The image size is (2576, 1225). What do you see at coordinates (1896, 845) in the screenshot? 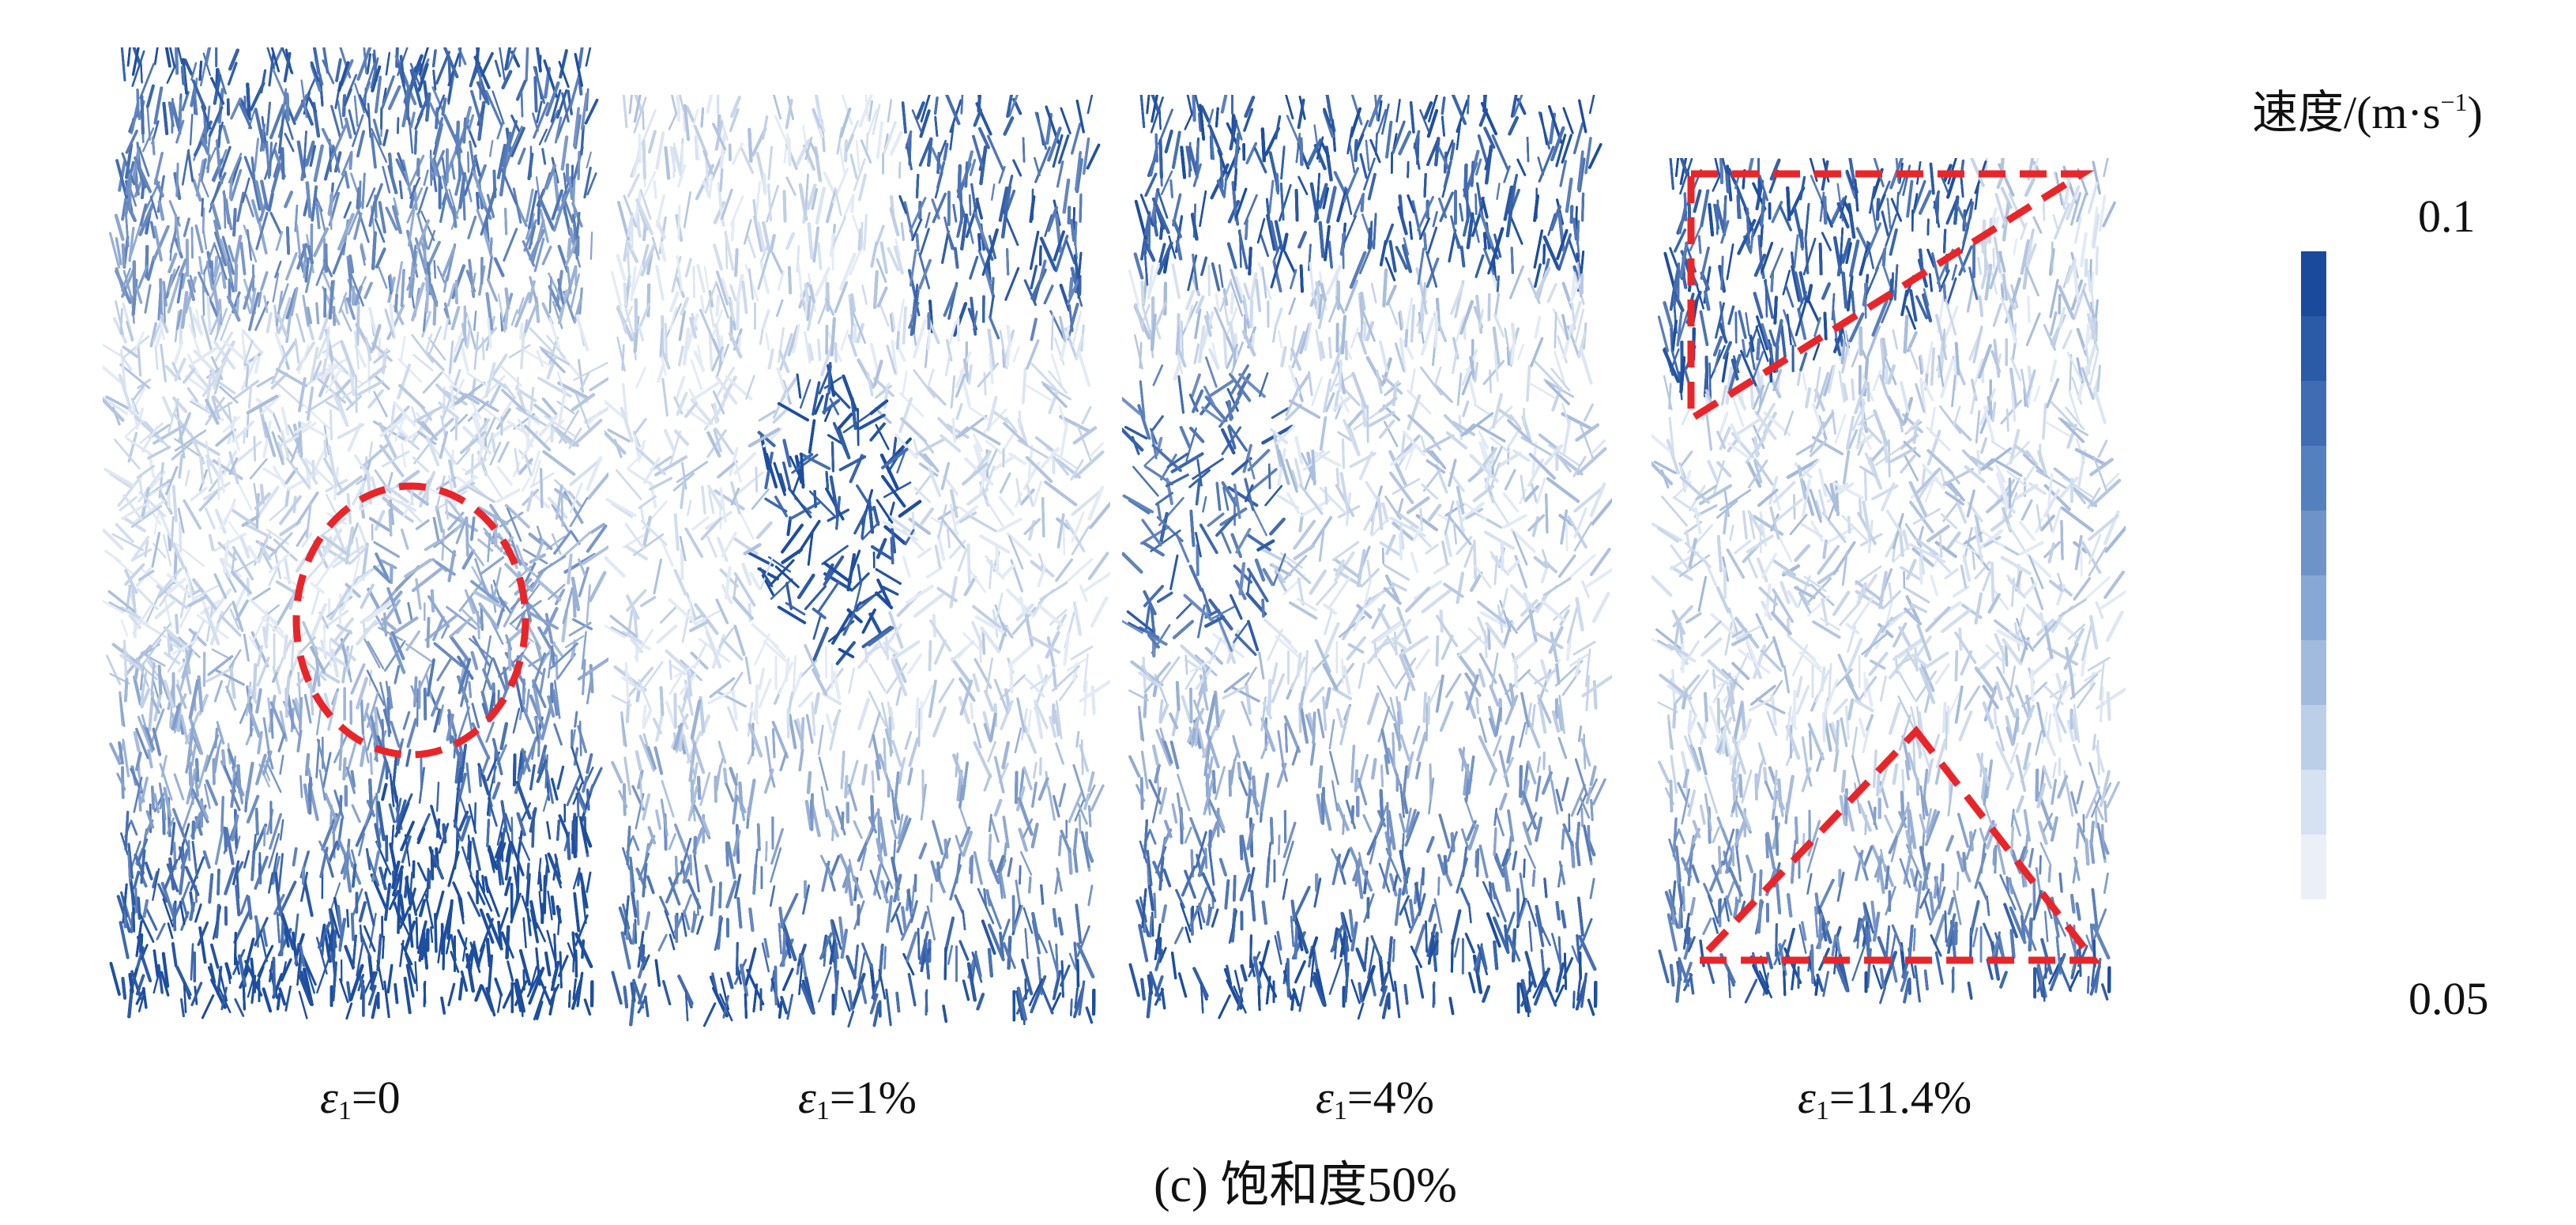
I see `highlight-triangle-bottom` at bounding box center [1896, 845].